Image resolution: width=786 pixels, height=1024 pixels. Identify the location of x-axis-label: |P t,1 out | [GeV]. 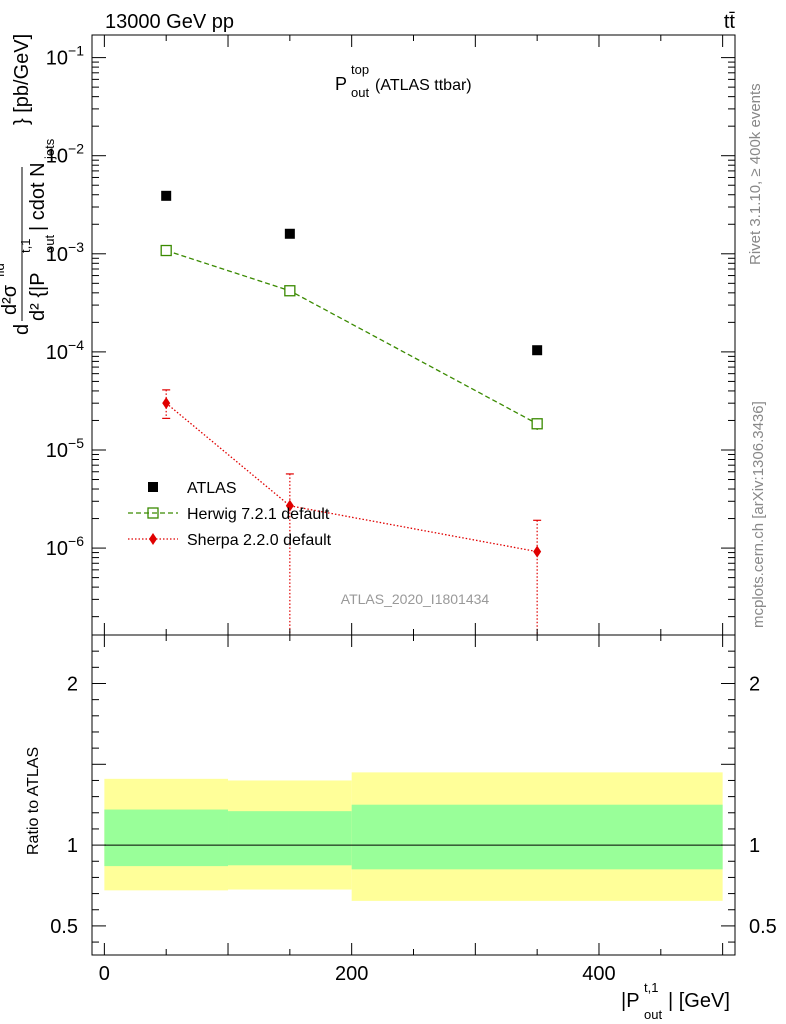
(675, 1001).